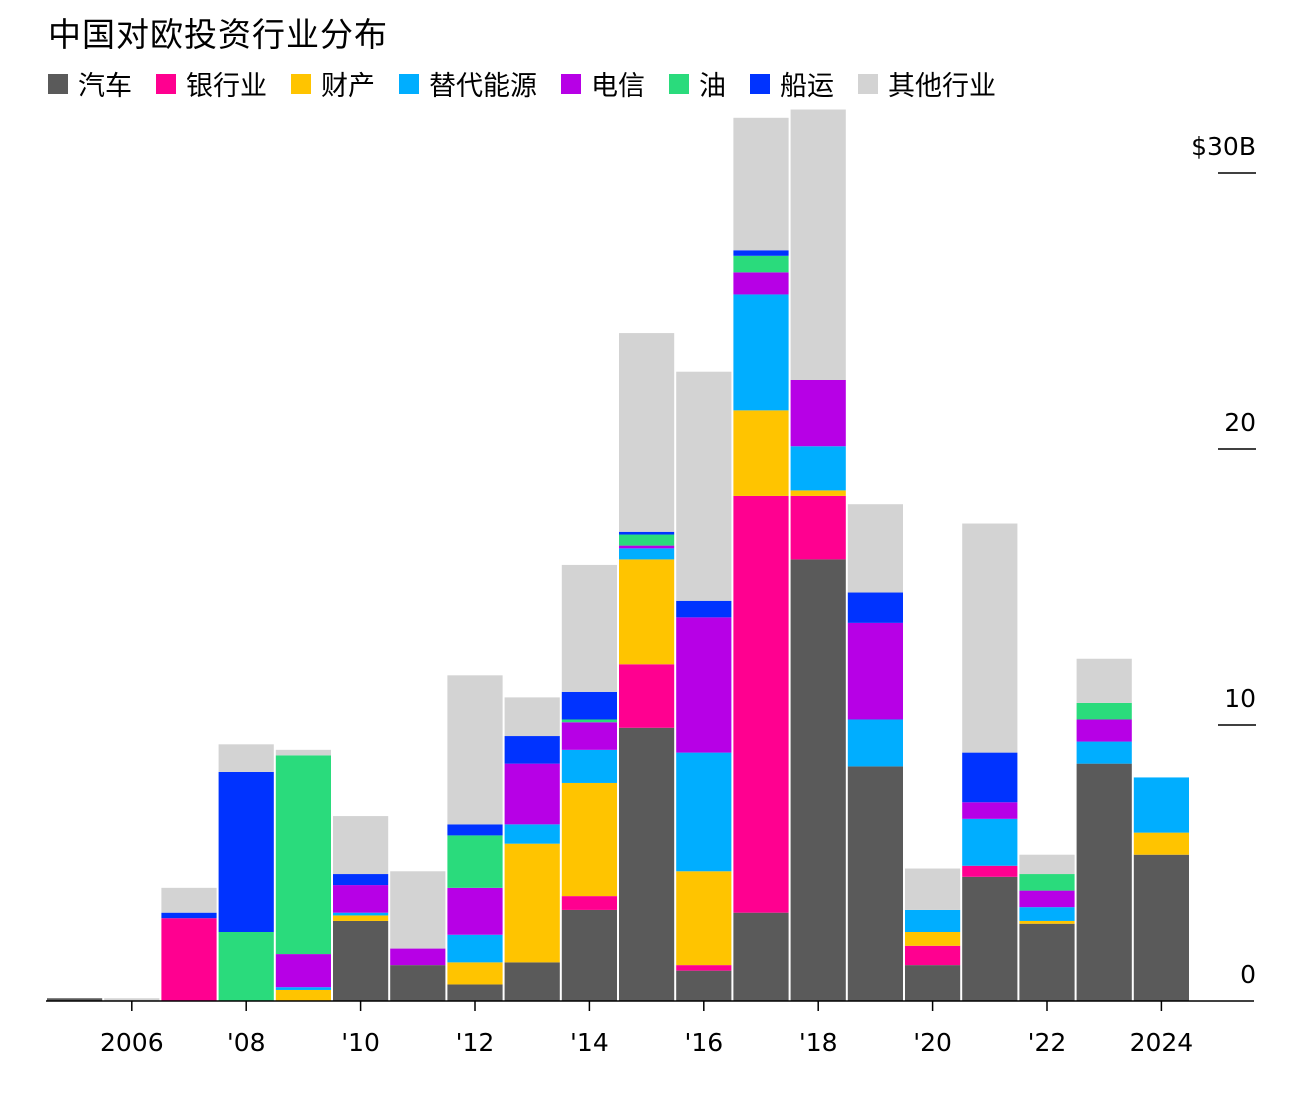 The width and height of the screenshot is (1312, 1094). I want to click on y-tick-label: $30B, so click(1223, 146).